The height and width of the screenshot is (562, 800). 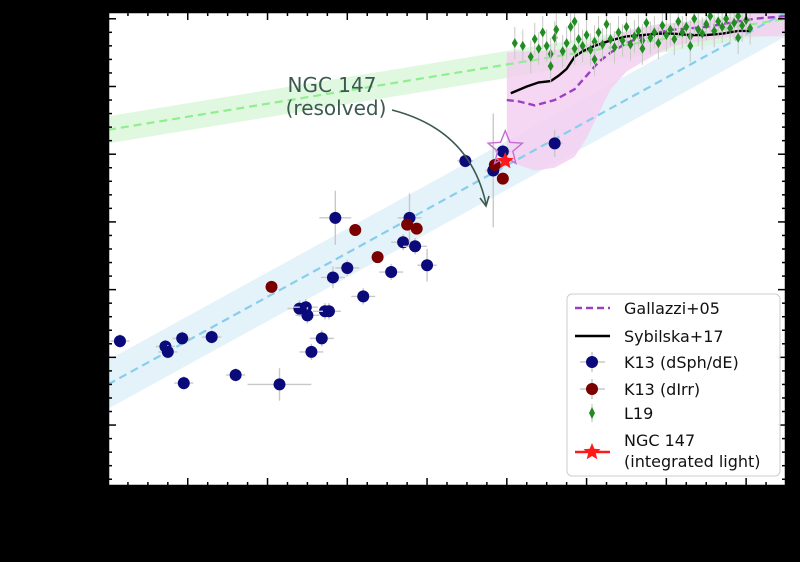 I want to click on legend-gallazzi-label: Gallazzi+05, so click(x=672, y=308).